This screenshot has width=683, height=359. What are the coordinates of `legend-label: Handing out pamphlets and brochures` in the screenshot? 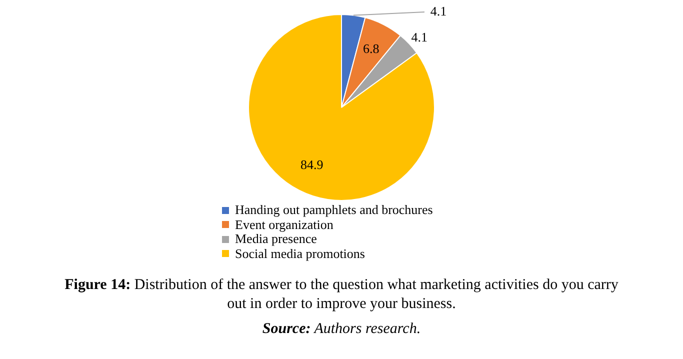 It's located at (334, 210).